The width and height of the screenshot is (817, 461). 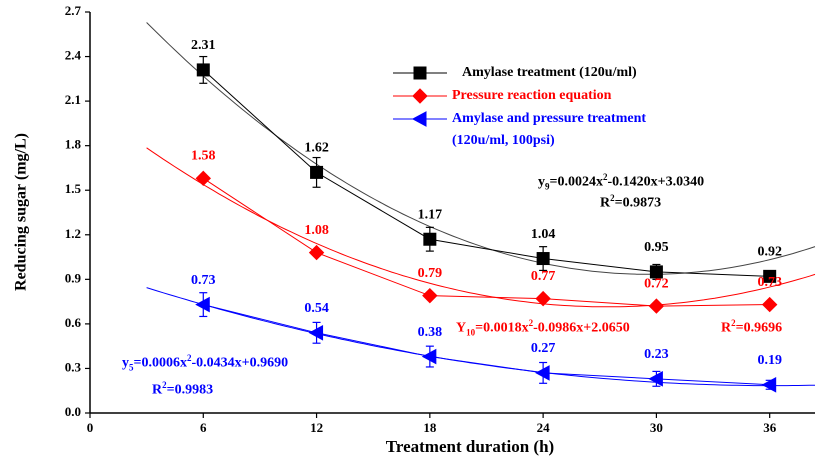 I want to click on annotation: R2=0.9873, so click(x=630, y=202).